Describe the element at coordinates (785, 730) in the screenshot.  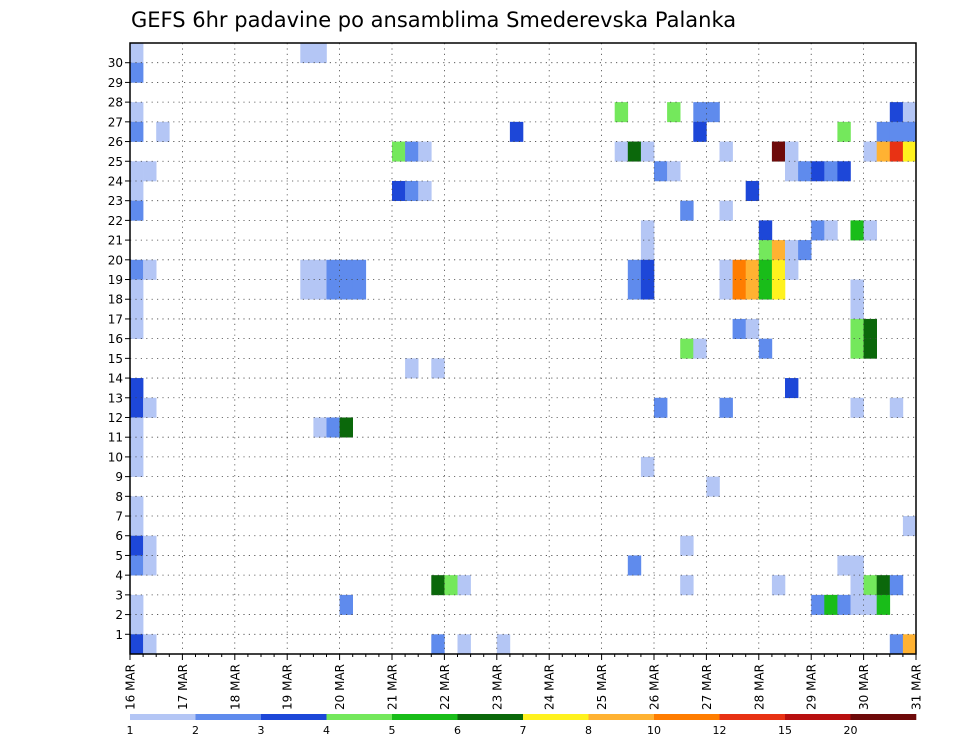
I see `colorbar-label: 15` at that location.